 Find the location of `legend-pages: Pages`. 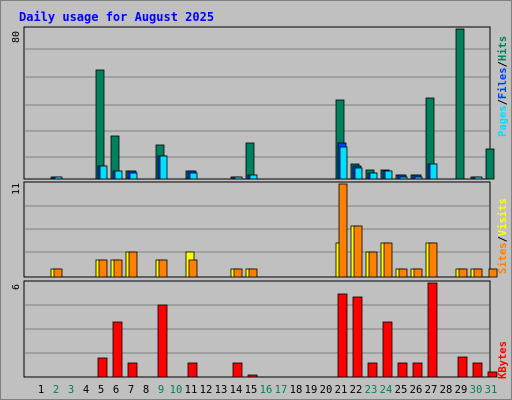

legend-pages: Pages is located at coordinates (503, 121).